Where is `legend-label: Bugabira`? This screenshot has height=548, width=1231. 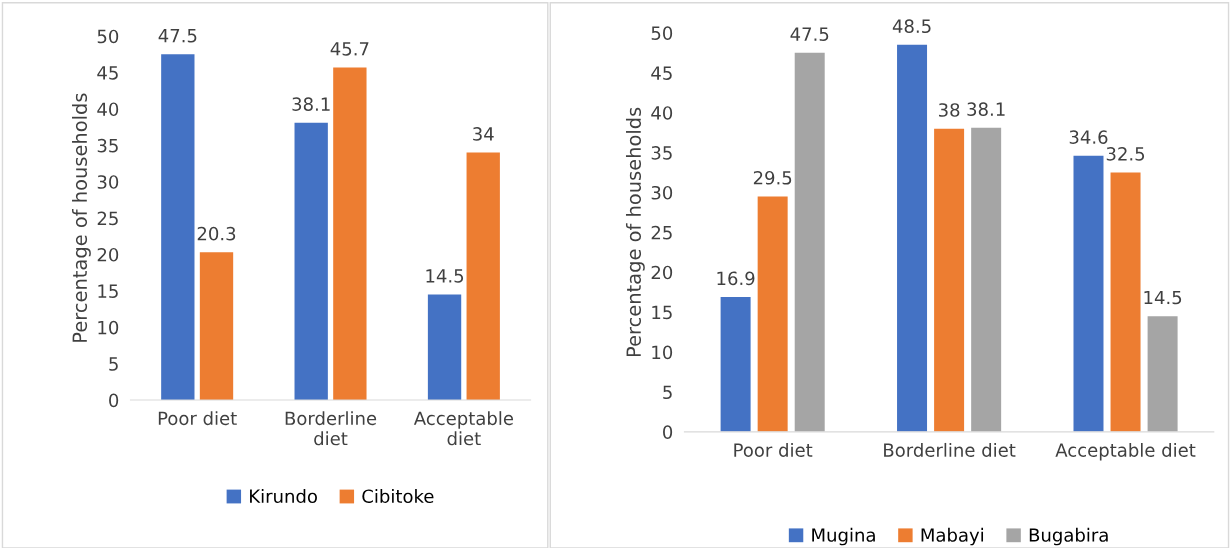
legend-label: Bugabira is located at coordinates (1068, 536).